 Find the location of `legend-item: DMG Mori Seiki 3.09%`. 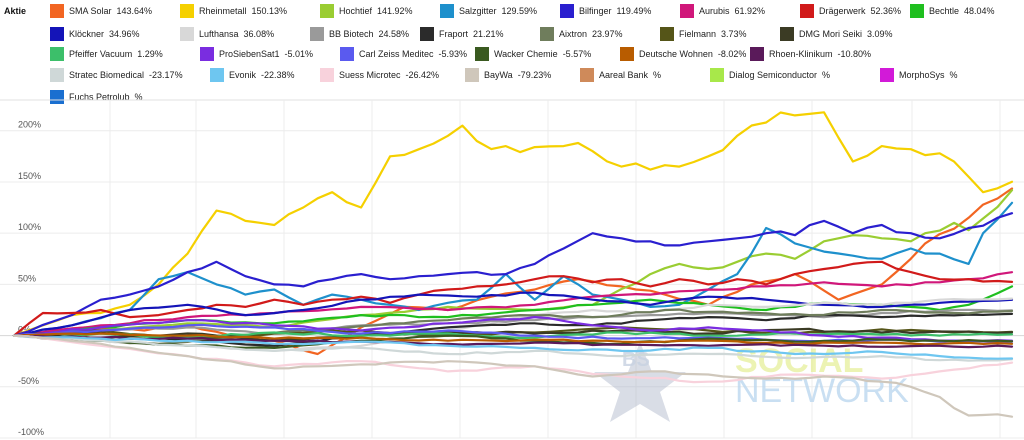

legend-item: DMG Mori Seiki 3.09% is located at coordinates (836, 34).